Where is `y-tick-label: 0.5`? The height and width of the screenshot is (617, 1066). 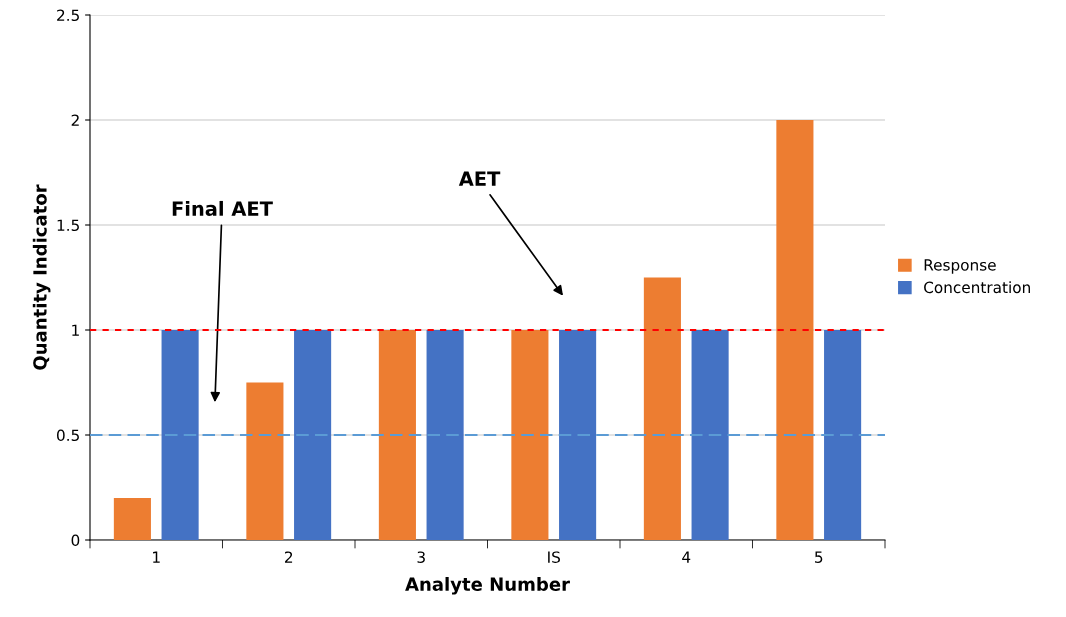 y-tick-label: 0.5 is located at coordinates (67, 435).